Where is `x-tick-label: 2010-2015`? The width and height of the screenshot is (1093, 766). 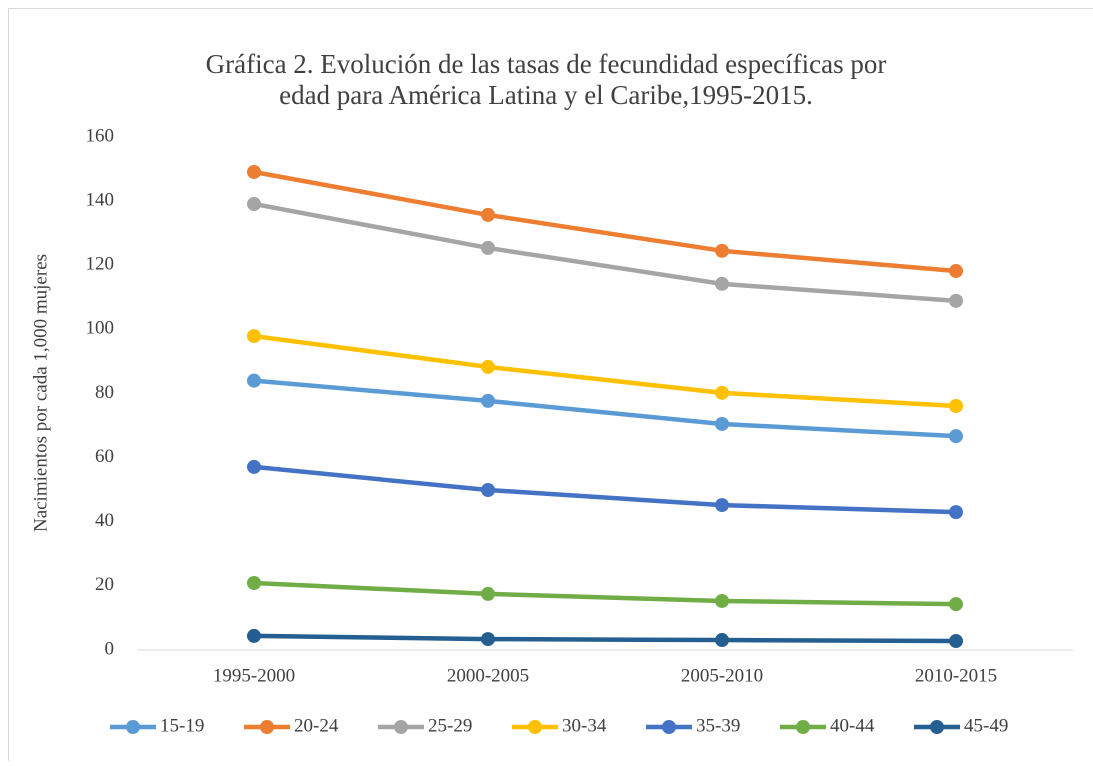 x-tick-label: 2010-2015 is located at coordinates (956, 675).